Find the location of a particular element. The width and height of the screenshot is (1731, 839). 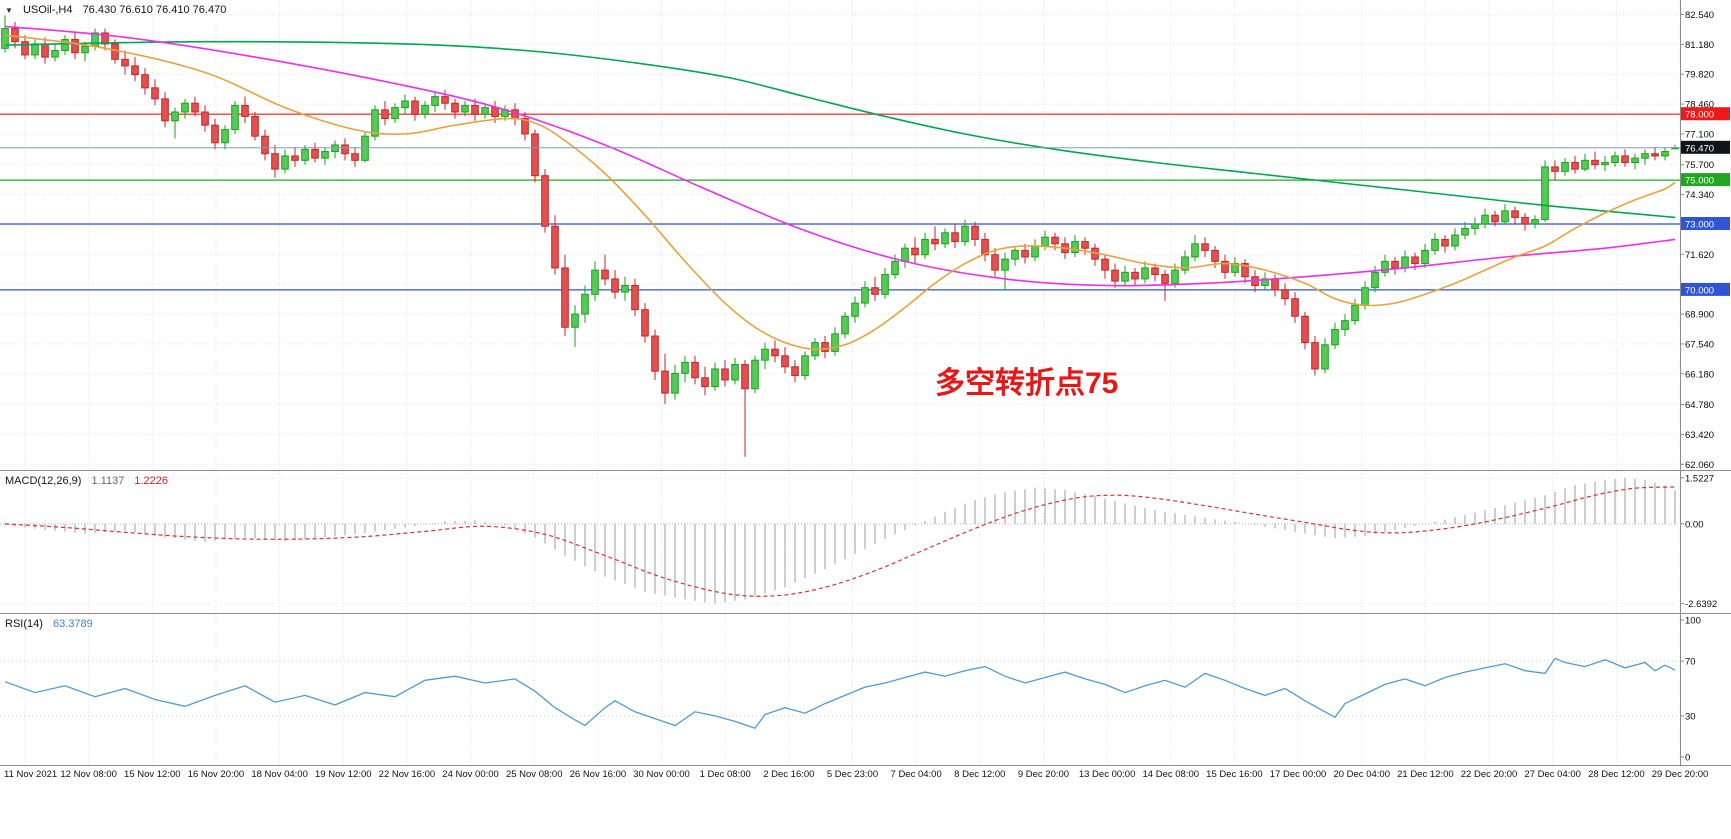

rsi-line is located at coordinates (840, 693).